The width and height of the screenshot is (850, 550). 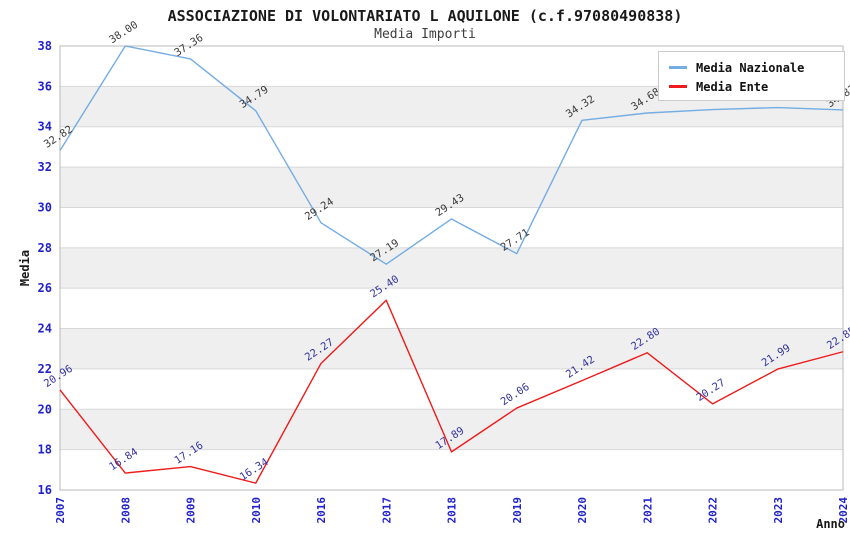 What do you see at coordinates (778, 510) in the screenshot?
I see `x-tick-label: 2023` at bounding box center [778, 510].